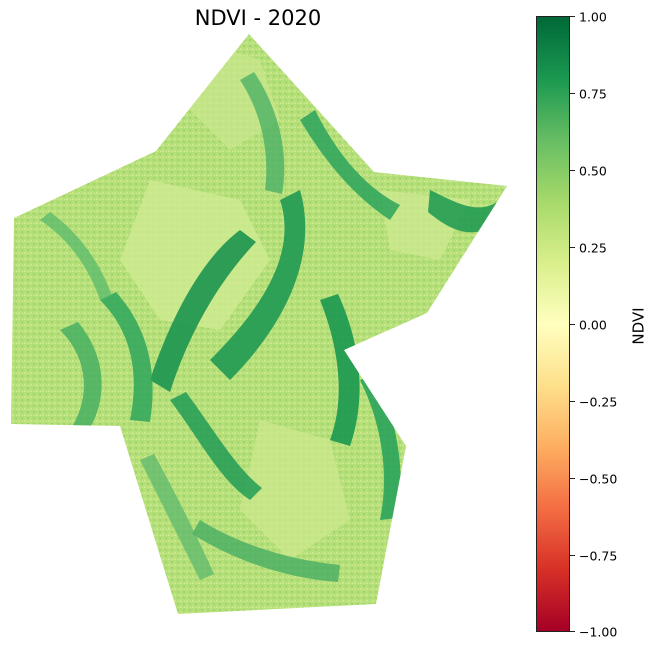 The height and width of the screenshot is (651, 653). Describe the element at coordinates (598, 556) in the screenshot. I see `colorbar-tick-label: −0.75` at that location.